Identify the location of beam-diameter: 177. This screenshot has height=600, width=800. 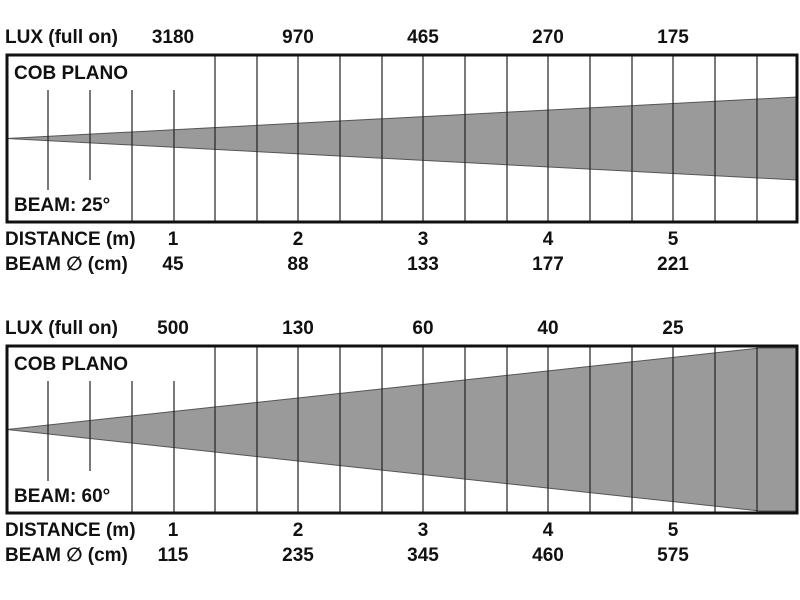
(548, 264).